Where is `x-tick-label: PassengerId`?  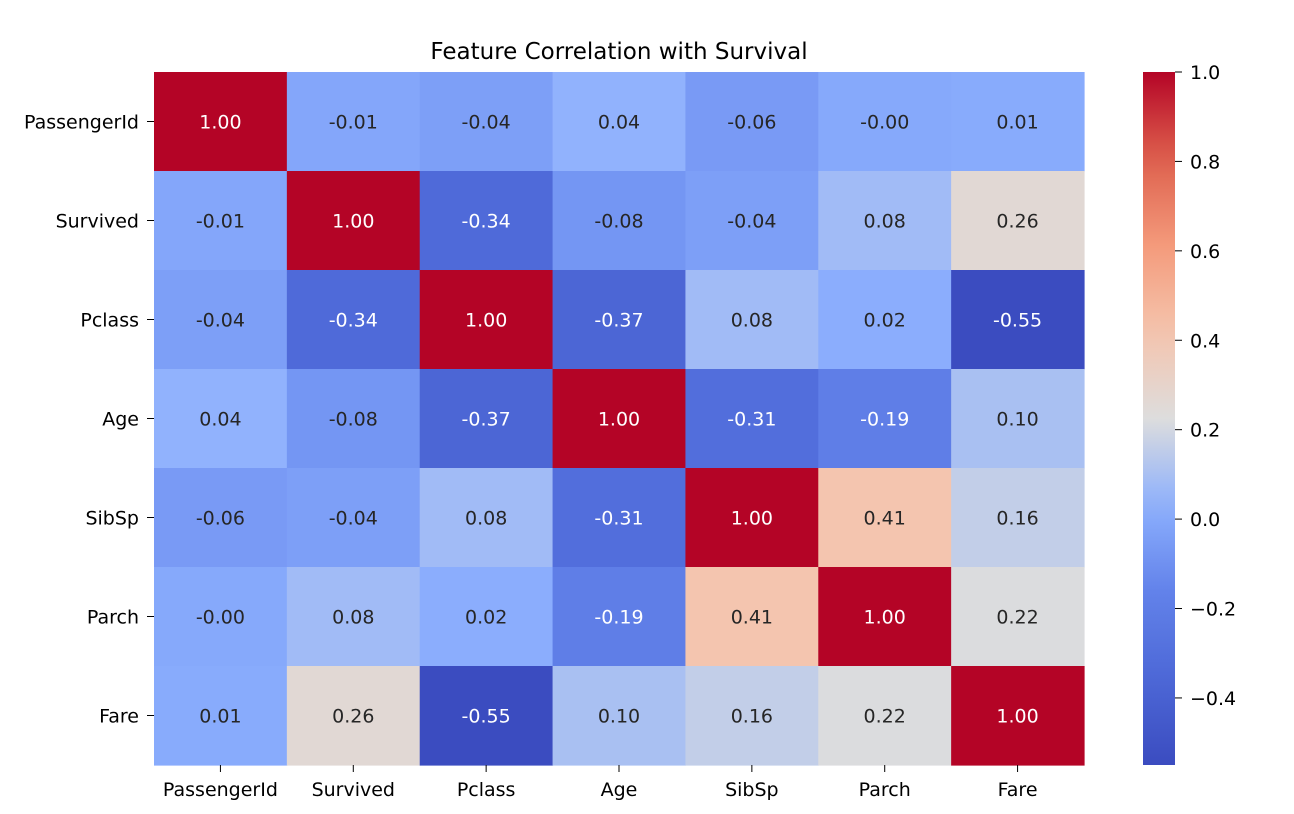
x-tick-label: PassengerId is located at coordinates (220, 790).